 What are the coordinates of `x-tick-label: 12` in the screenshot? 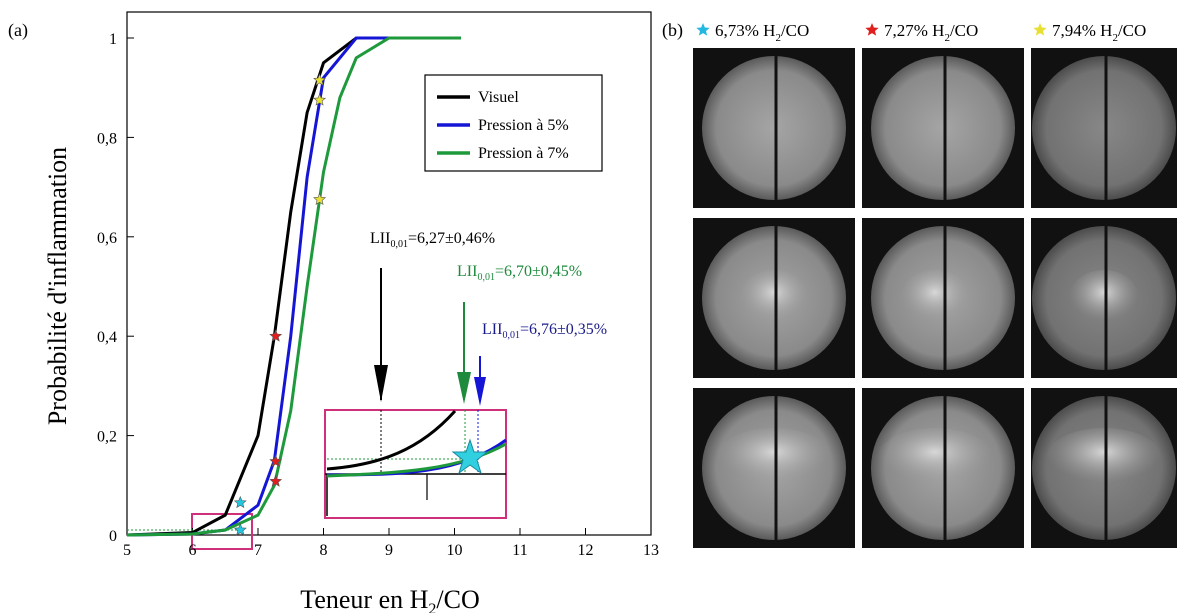 It's located at (586, 550).